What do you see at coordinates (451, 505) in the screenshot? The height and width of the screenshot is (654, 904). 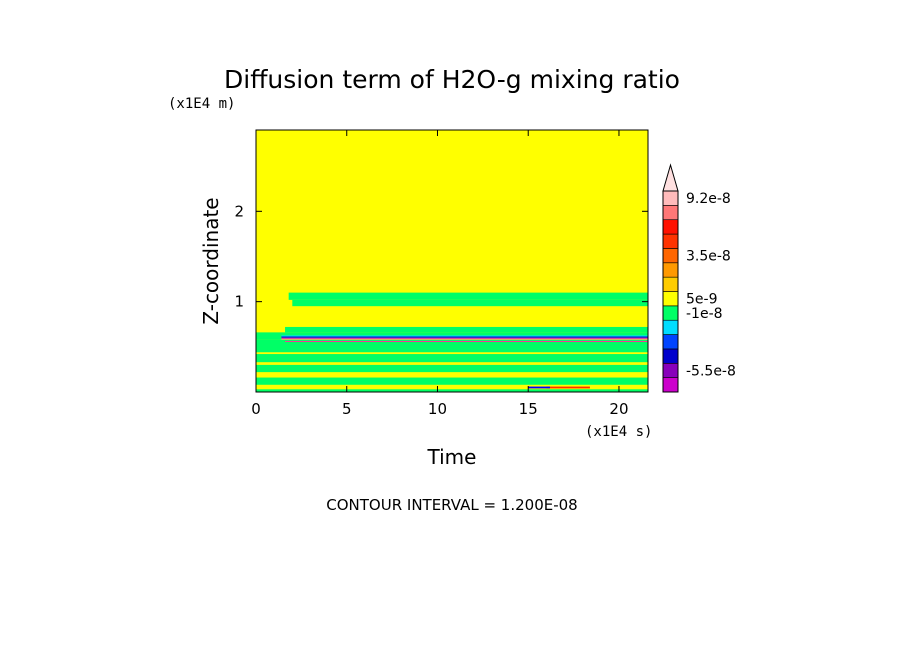 I see `contour-interval-note: CONTOUR INTERVAL = 1.200E-08` at bounding box center [451, 505].